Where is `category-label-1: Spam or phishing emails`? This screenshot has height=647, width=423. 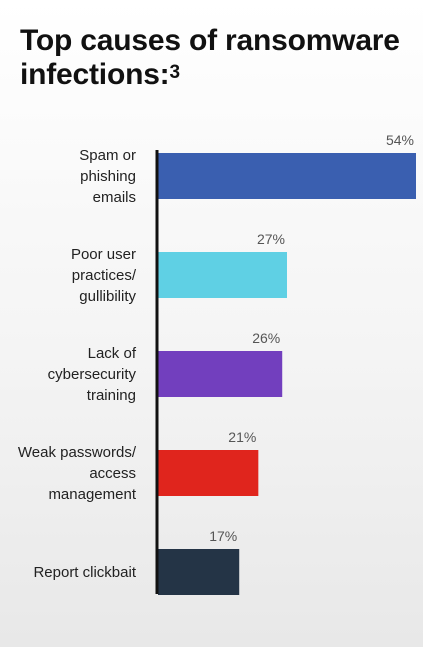
category-label-1: Spam or phishing emails is located at coordinates (107, 176).